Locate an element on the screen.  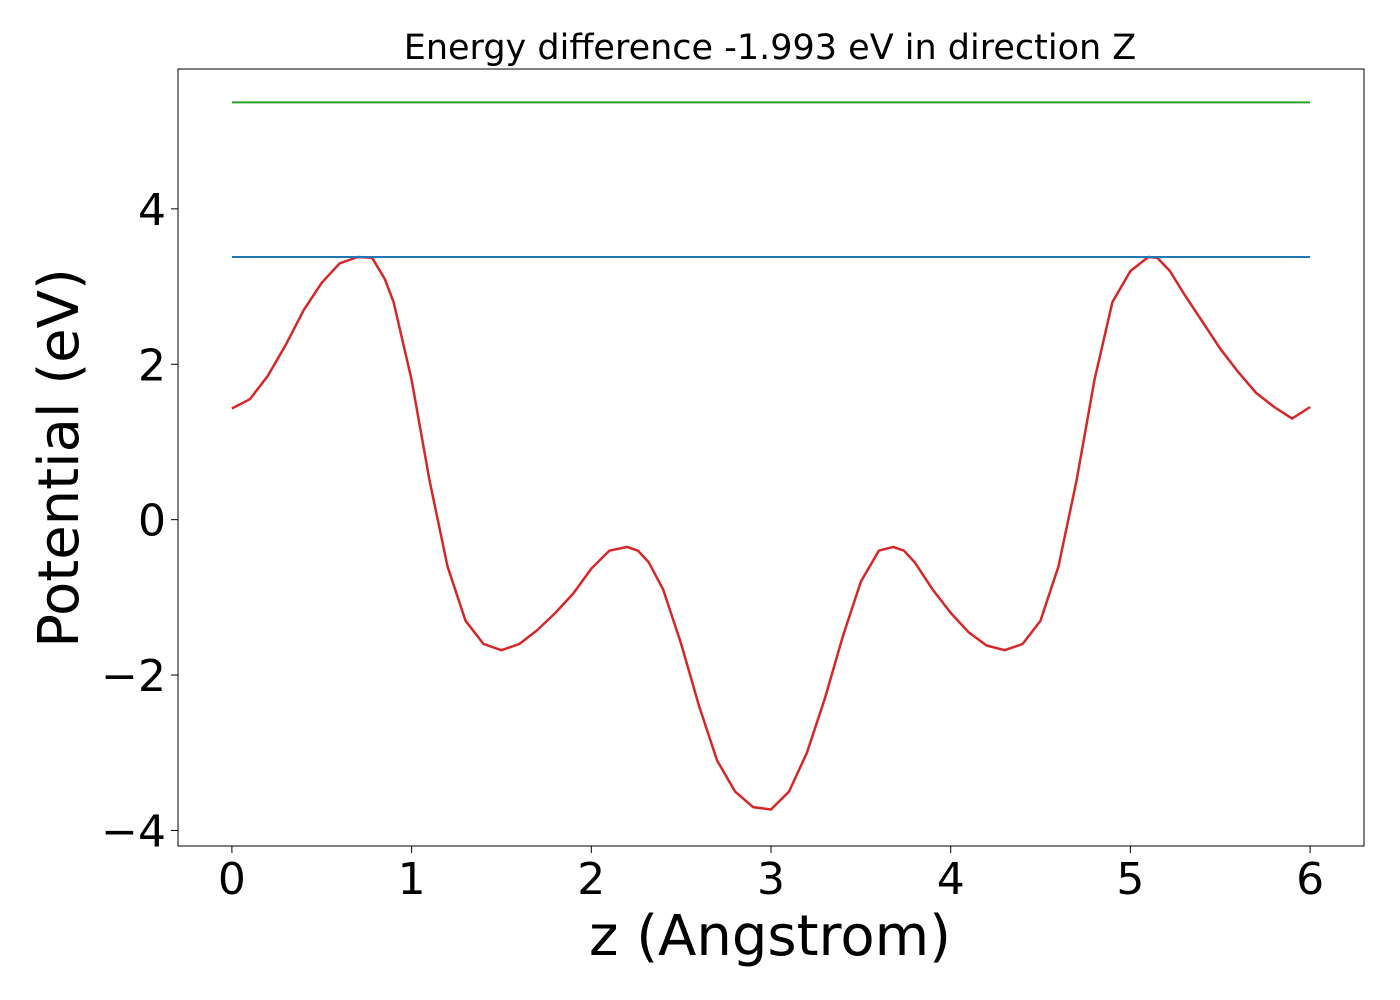
y-tick-label: 4 is located at coordinates (152, 210).